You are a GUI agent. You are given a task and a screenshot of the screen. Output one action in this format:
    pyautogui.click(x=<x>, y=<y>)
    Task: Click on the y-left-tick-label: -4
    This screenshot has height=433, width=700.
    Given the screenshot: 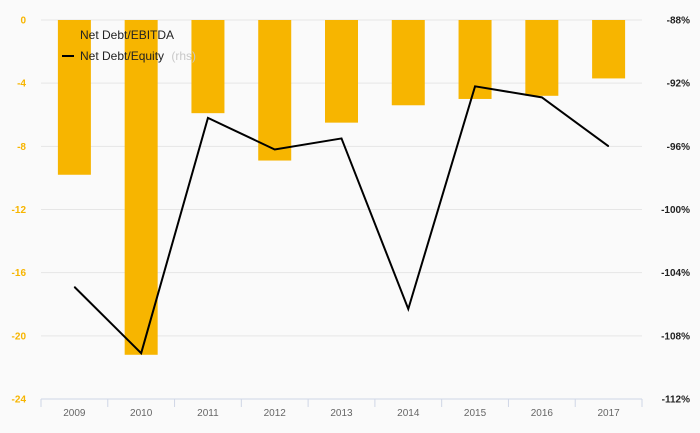 What is the action you would take?
    pyautogui.click(x=21, y=84)
    